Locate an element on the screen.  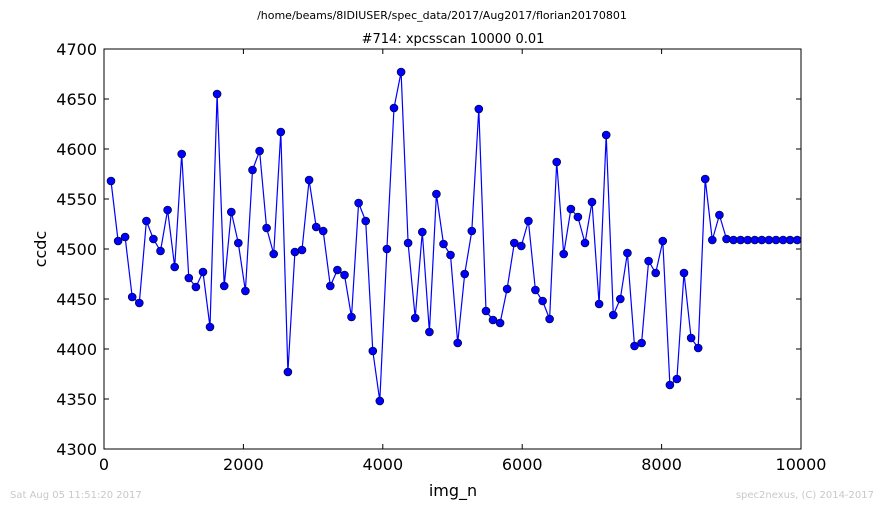
y-tick-label: 4650 is located at coordinates (76, 99).